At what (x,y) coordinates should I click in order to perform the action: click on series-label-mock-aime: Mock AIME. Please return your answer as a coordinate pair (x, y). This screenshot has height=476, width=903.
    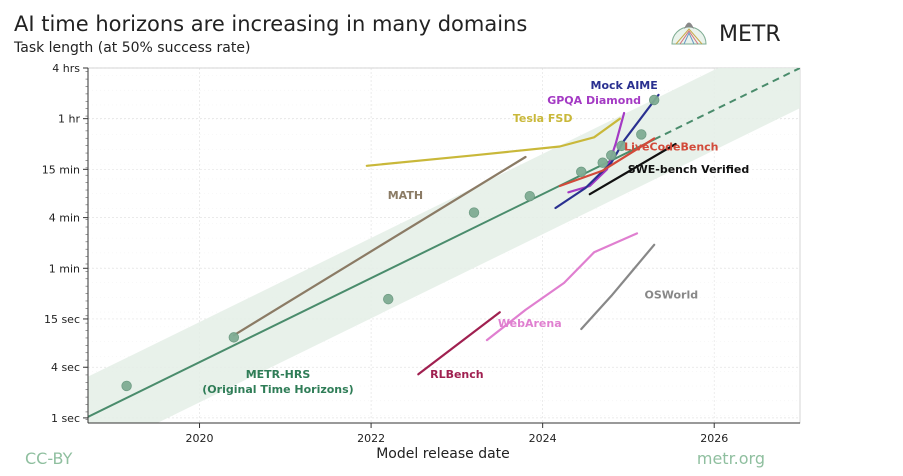
    Looking at the image, I should click on (624, 85).